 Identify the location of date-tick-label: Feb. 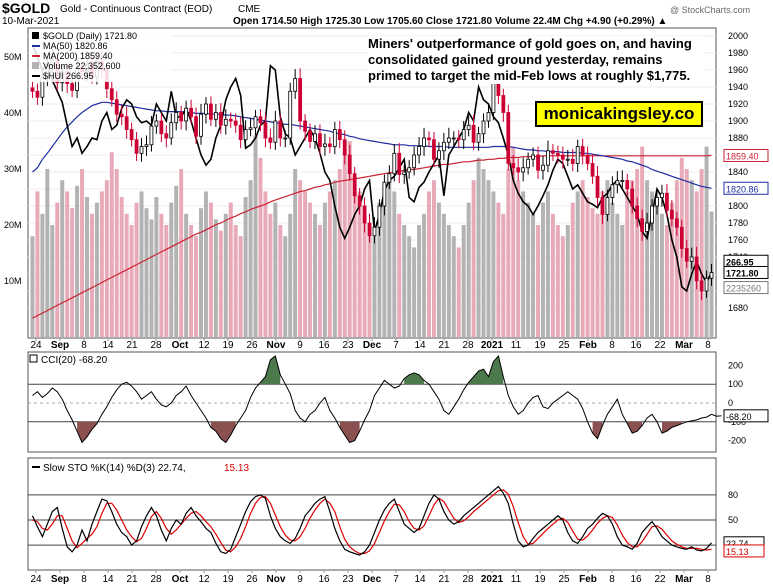
(588, 579).